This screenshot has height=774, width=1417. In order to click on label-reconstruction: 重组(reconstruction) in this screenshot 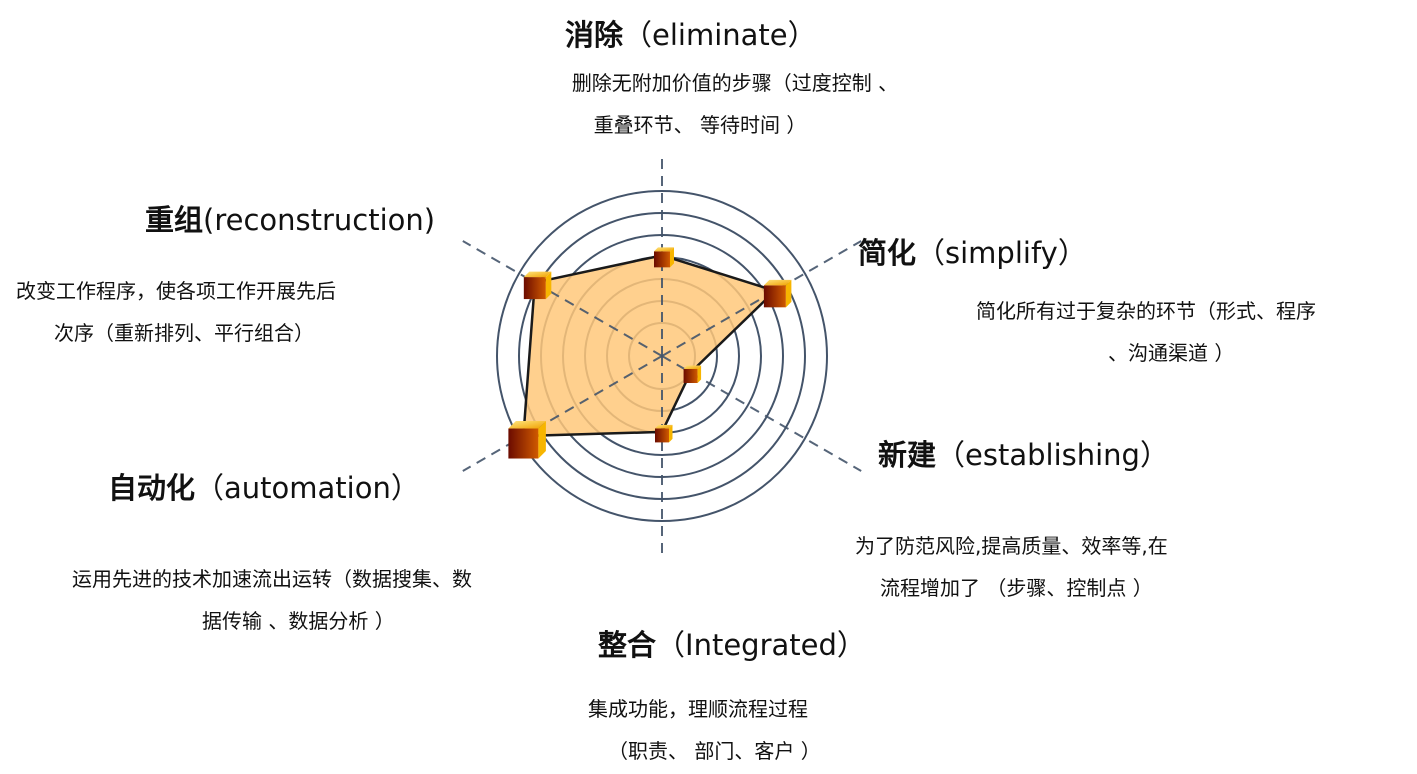, I will do `click(290, 220)`.